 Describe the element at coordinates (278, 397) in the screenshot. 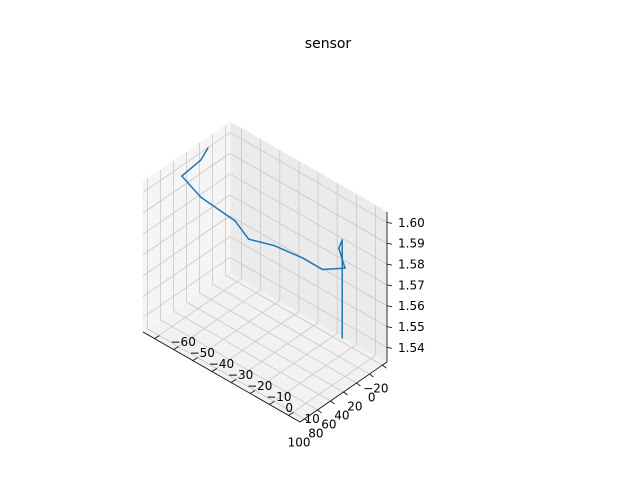

I see `y-tick-label: −10` at that location.